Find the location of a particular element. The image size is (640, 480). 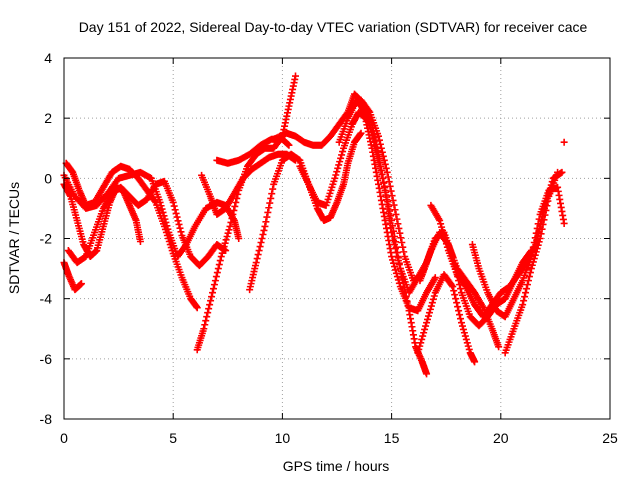

y-tick-label: 0 is located at coordinates (48, 178).